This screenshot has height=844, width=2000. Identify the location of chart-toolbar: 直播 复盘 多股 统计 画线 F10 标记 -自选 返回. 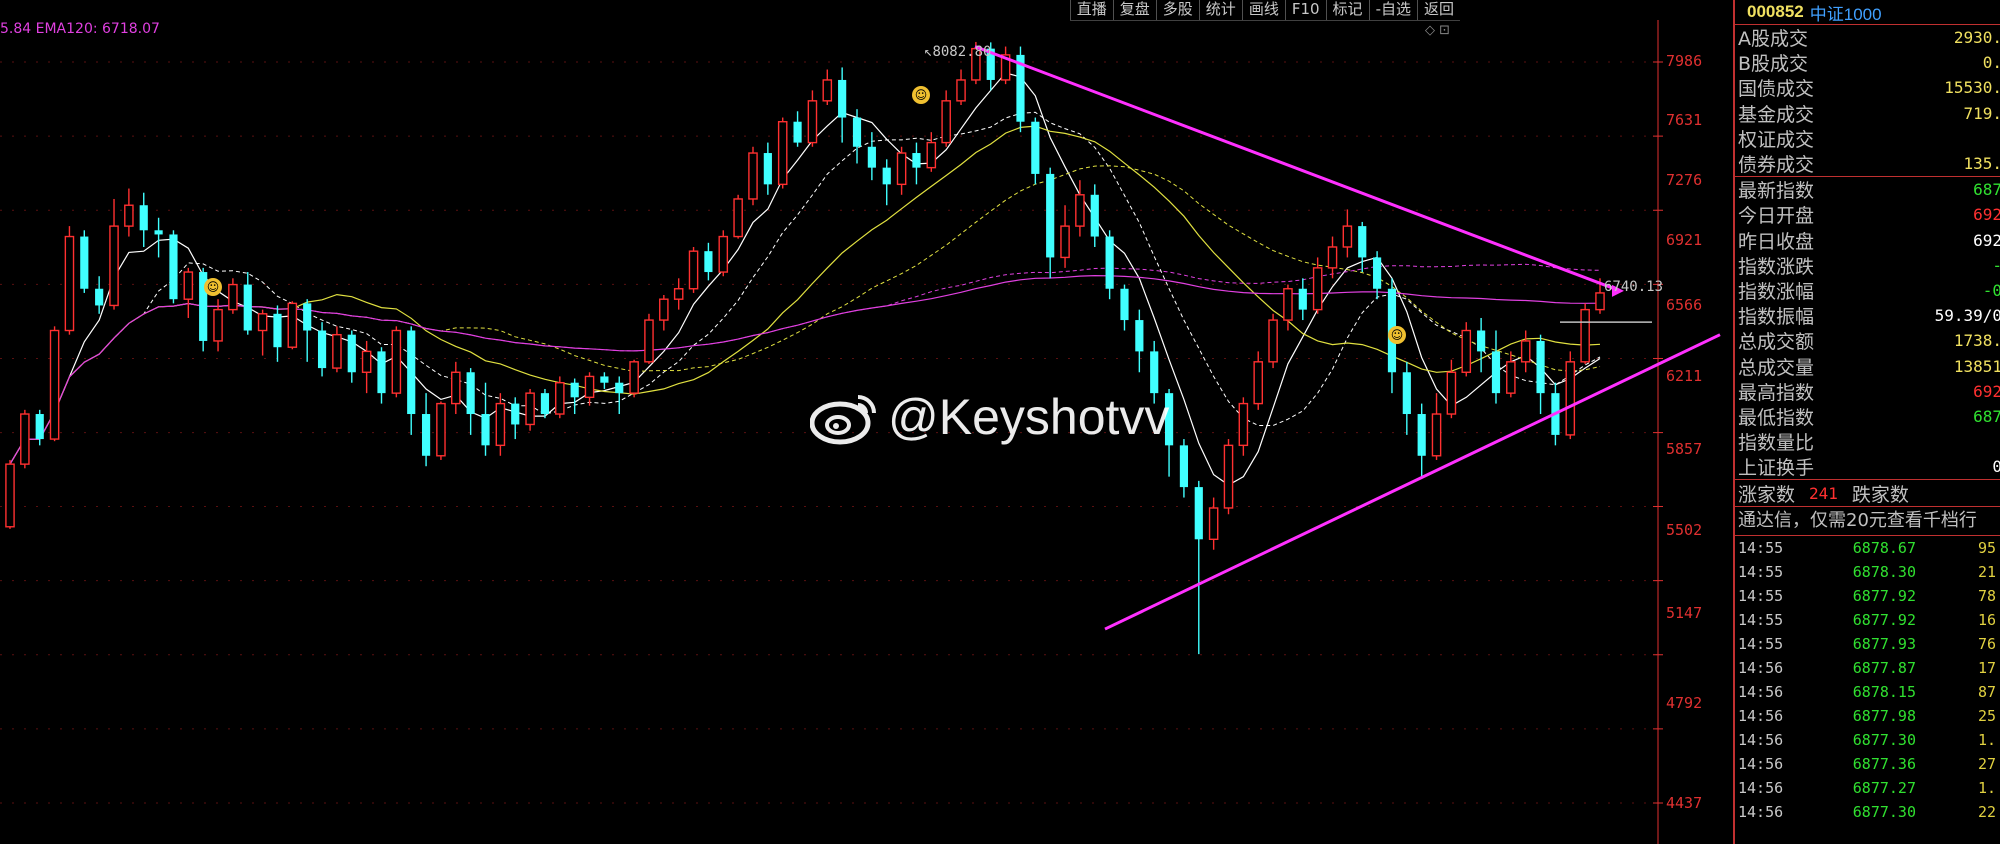
(1264, 10).